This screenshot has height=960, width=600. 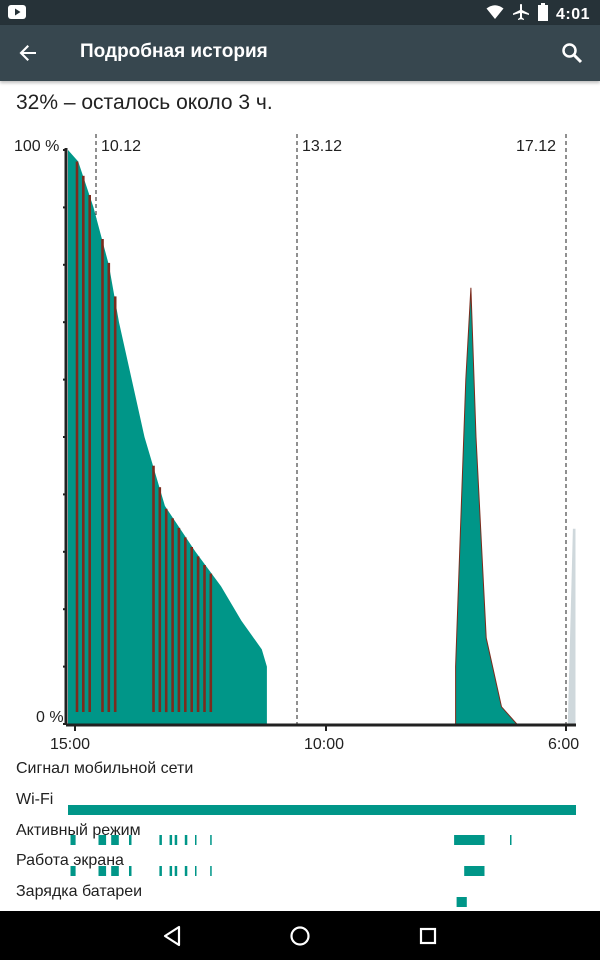 I want to click on airplane-mode-icon, so click(x=521, y=14).